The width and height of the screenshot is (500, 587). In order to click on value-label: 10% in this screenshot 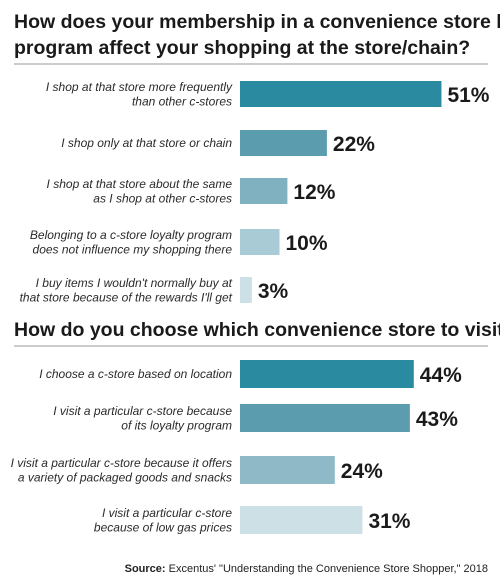, I will do `click(307, 243)`.